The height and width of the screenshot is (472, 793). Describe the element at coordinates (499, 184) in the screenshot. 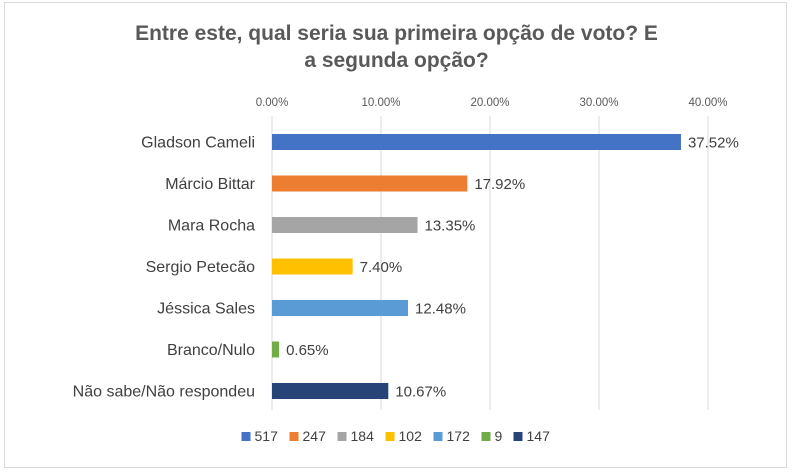

I see `data-label: 17.92%` at that location.